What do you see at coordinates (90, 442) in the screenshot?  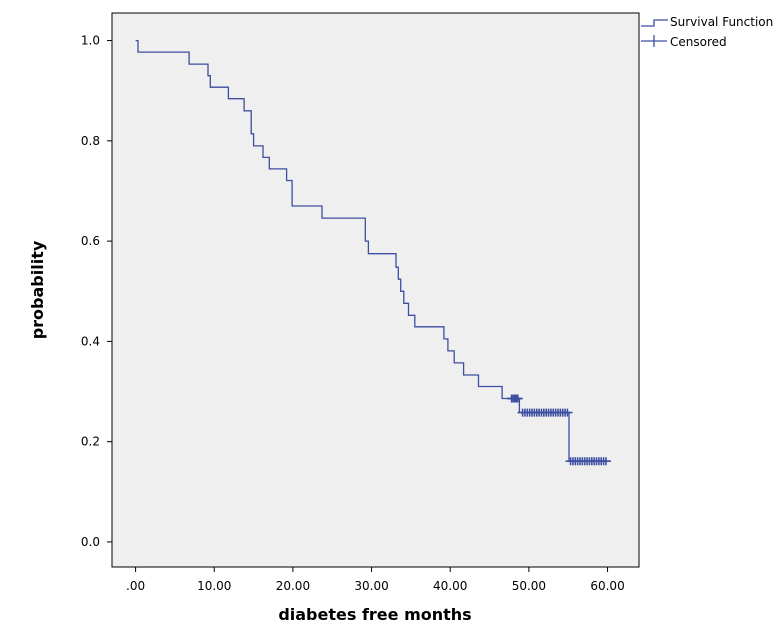 I see `y-tick-label: 0.2` at bounding box center [90, 442].